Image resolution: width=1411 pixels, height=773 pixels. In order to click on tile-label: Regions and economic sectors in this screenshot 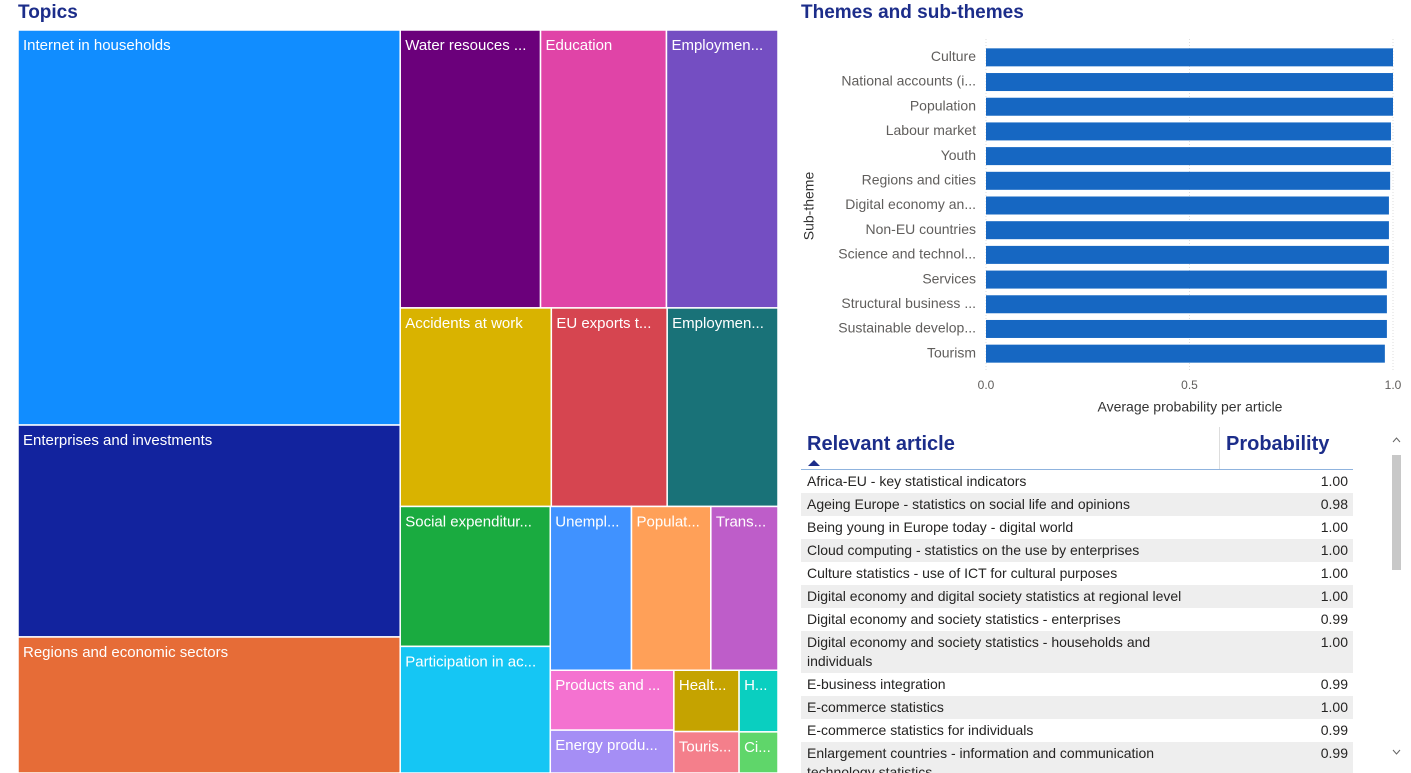, I will do `click(125, 652)`.